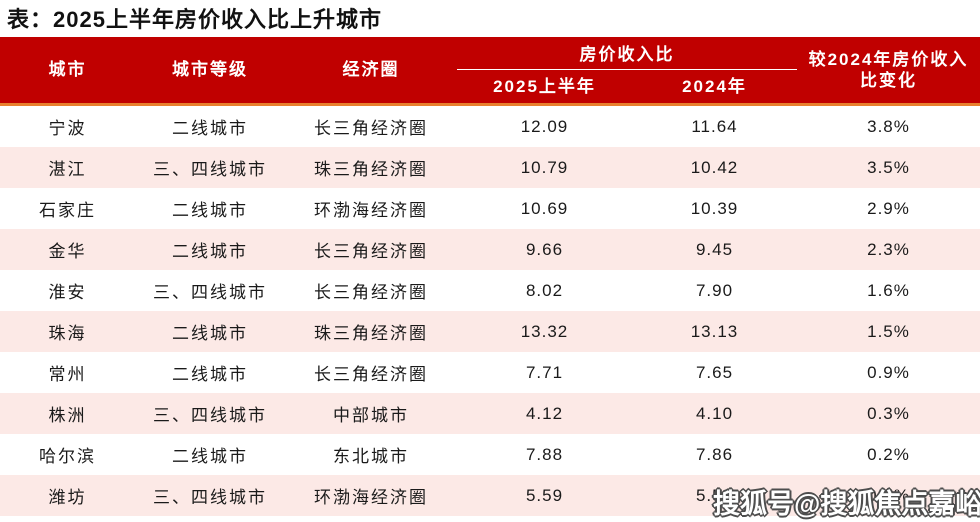 This screenshot has width=980, height=522. I want to click on cell-city: 宁波, so click(67, 128).